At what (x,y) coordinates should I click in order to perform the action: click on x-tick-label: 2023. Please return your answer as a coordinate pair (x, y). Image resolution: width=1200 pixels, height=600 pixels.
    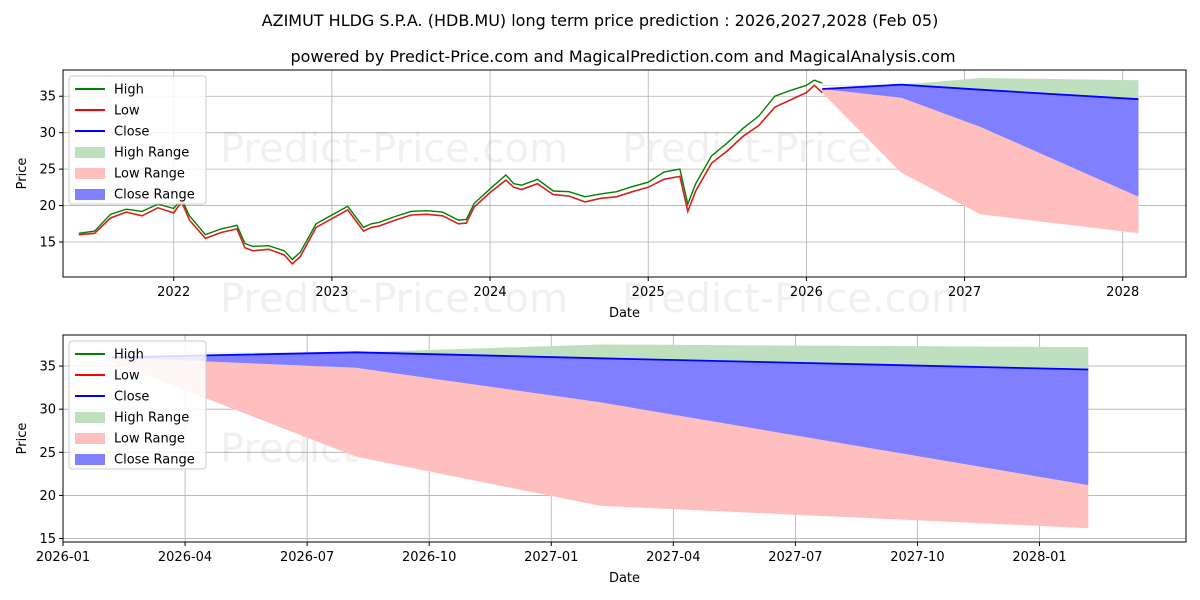
    Looking at the image, I should click on (331, 292).